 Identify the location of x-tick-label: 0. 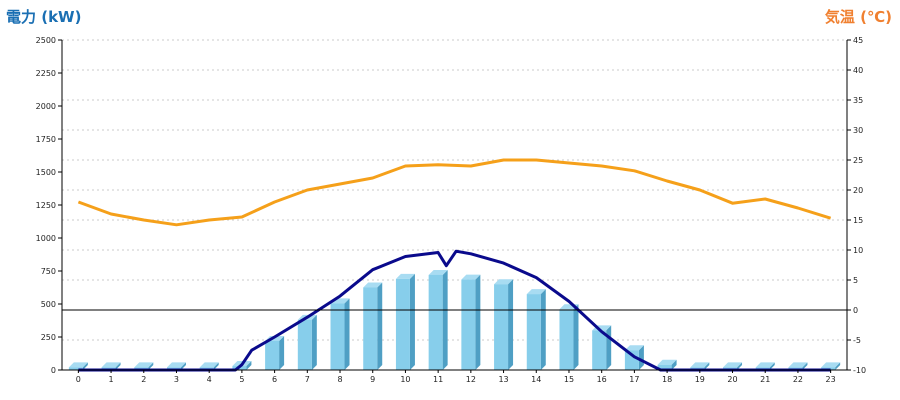
(78, 379).